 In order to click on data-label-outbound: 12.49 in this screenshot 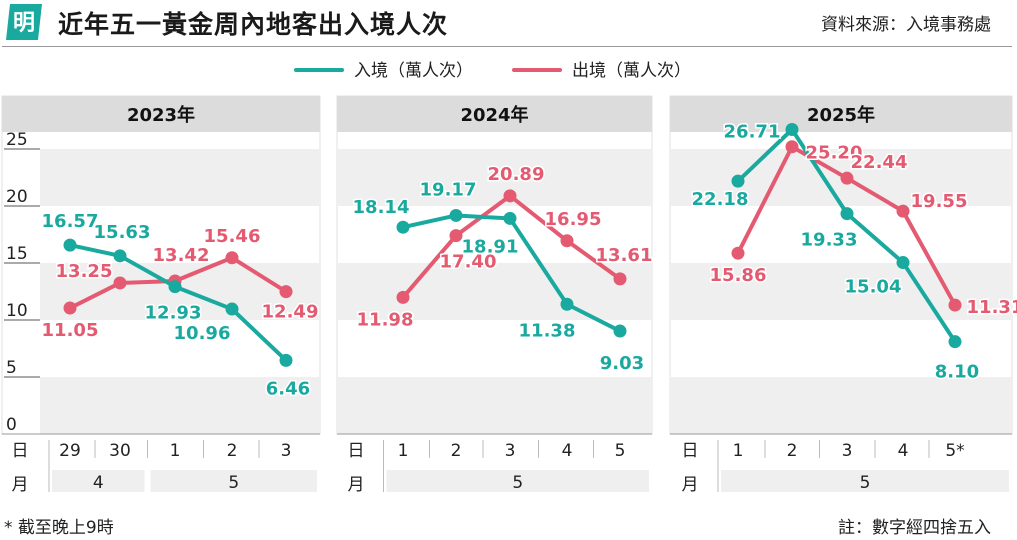, I will do `click(290, 312)`.